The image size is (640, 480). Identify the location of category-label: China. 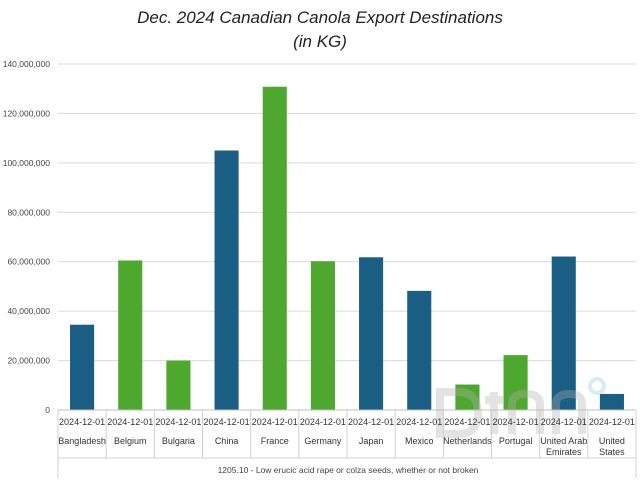
(227, 441).